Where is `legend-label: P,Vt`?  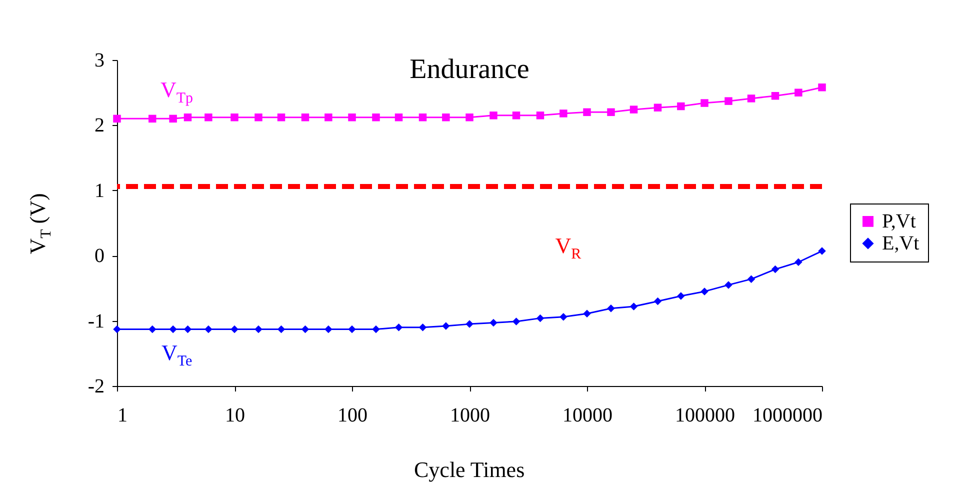 legend-label: P,Vt is located at coordinates (899, 221).